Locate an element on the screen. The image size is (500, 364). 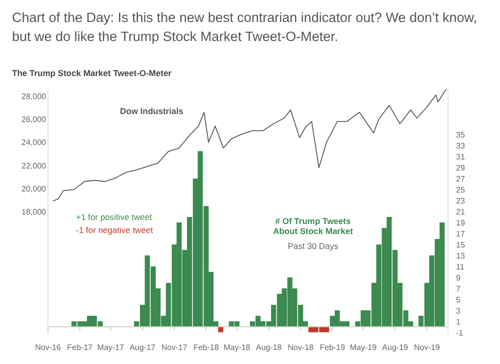
chart-subtitle: Chart of the Day: Is this the new best contrarian indicator out? We don’t know, but we do like the Trump Stock Market Tweet-O-Meter. is located at coordinates (245, 27).